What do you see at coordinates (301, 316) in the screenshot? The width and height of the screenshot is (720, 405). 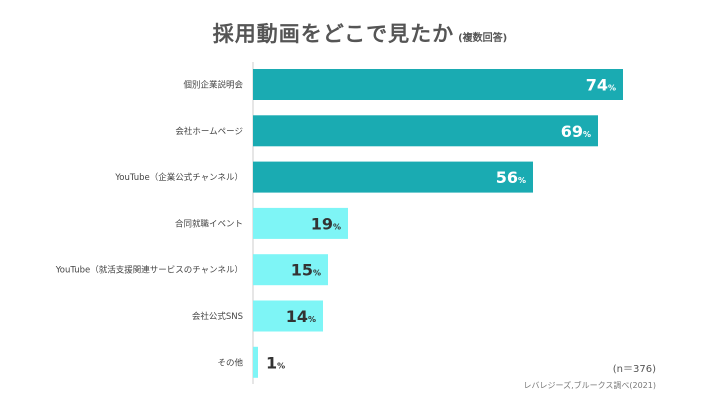 I see `value-label: 14%` at bounding box center [301, 316].